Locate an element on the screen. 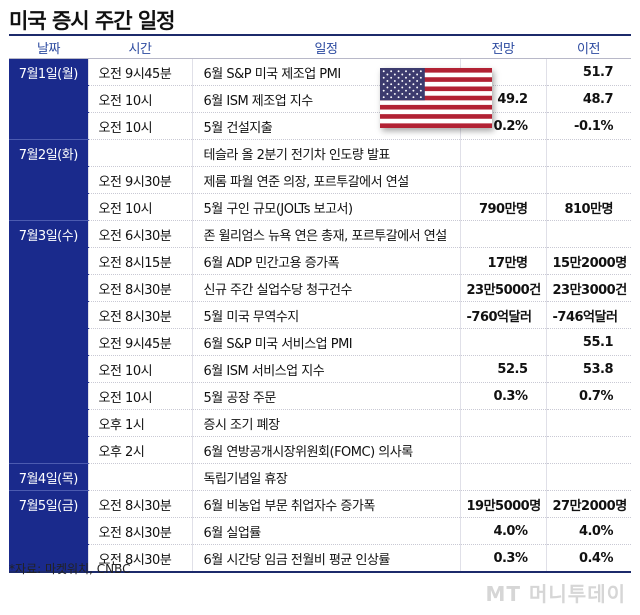  event-cell: 신규 주간 실업수당 청구건수 is located at coordinates (325, 288).